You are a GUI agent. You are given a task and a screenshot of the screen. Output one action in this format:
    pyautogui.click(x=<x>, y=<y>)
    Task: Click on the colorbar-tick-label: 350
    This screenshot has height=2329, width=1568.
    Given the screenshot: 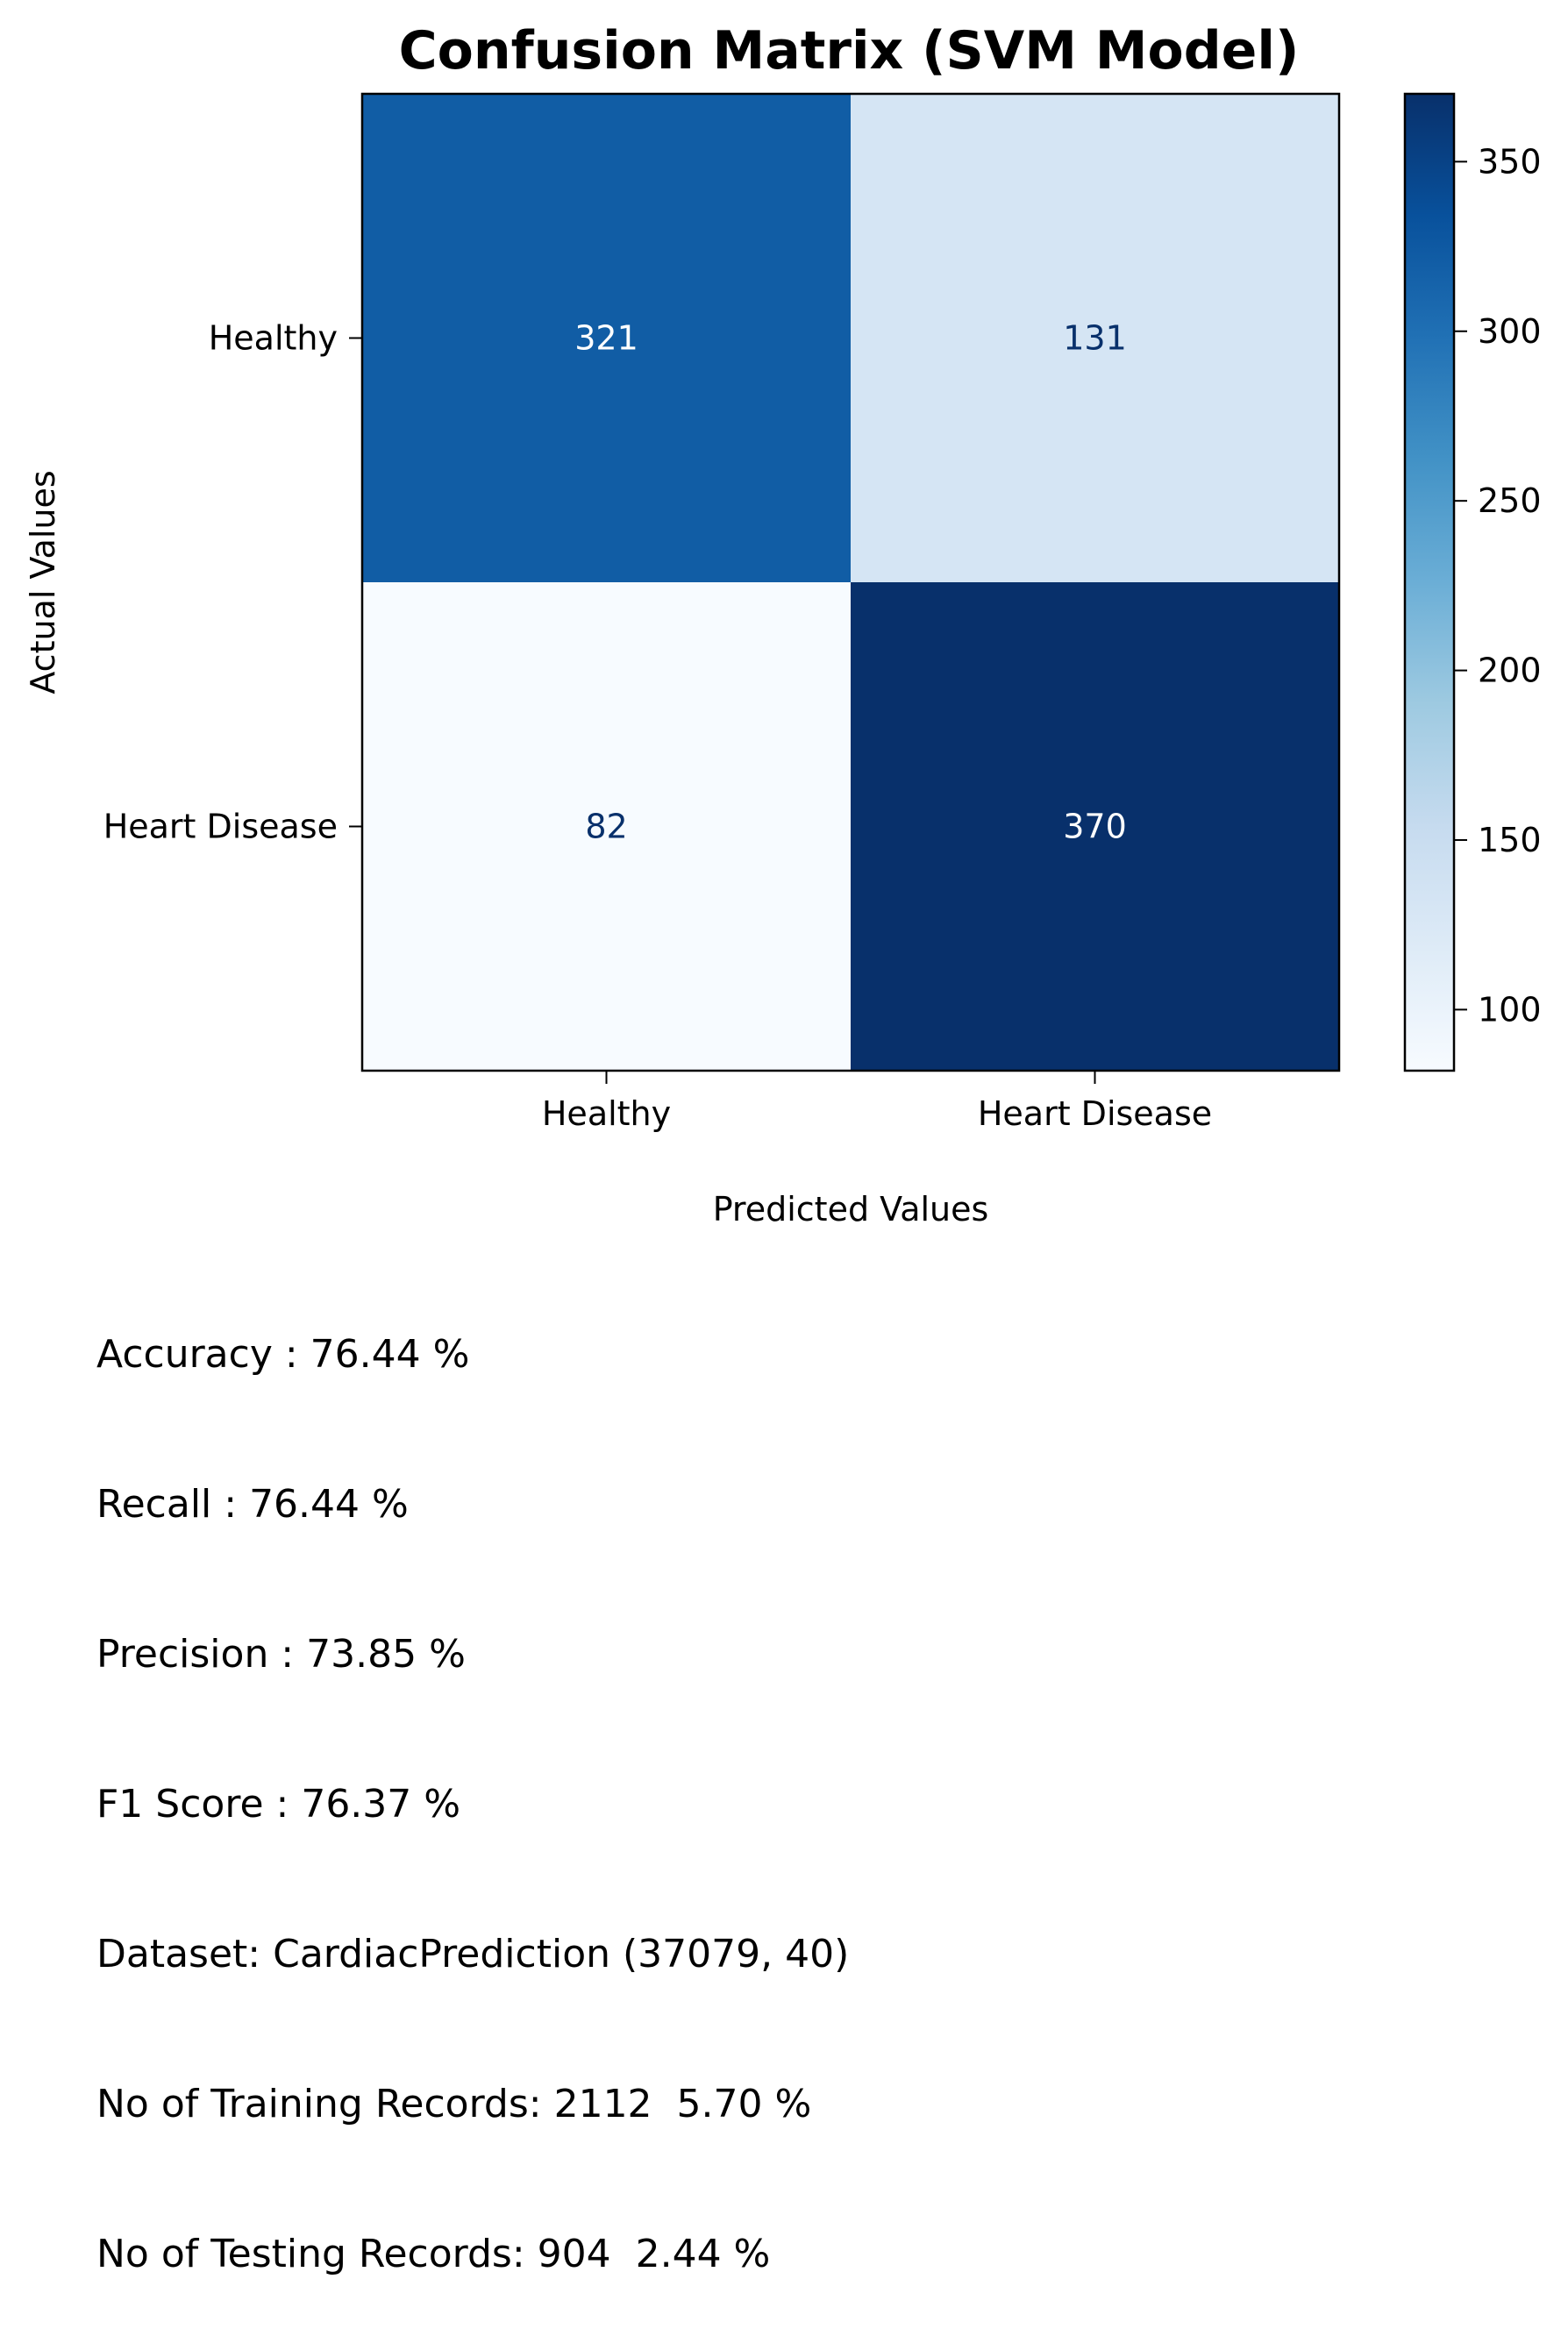 What is the action you would take?
    pyautogui.click(x=1510, y=161)
    